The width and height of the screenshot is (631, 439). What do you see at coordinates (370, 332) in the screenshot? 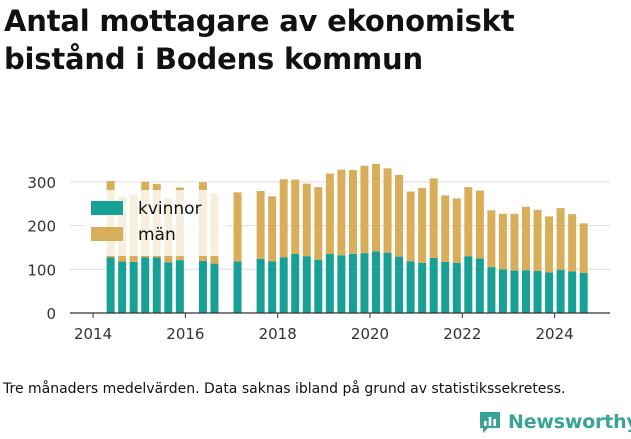
I see `x-tick-label: 2020` at bounding box center [370, 332].